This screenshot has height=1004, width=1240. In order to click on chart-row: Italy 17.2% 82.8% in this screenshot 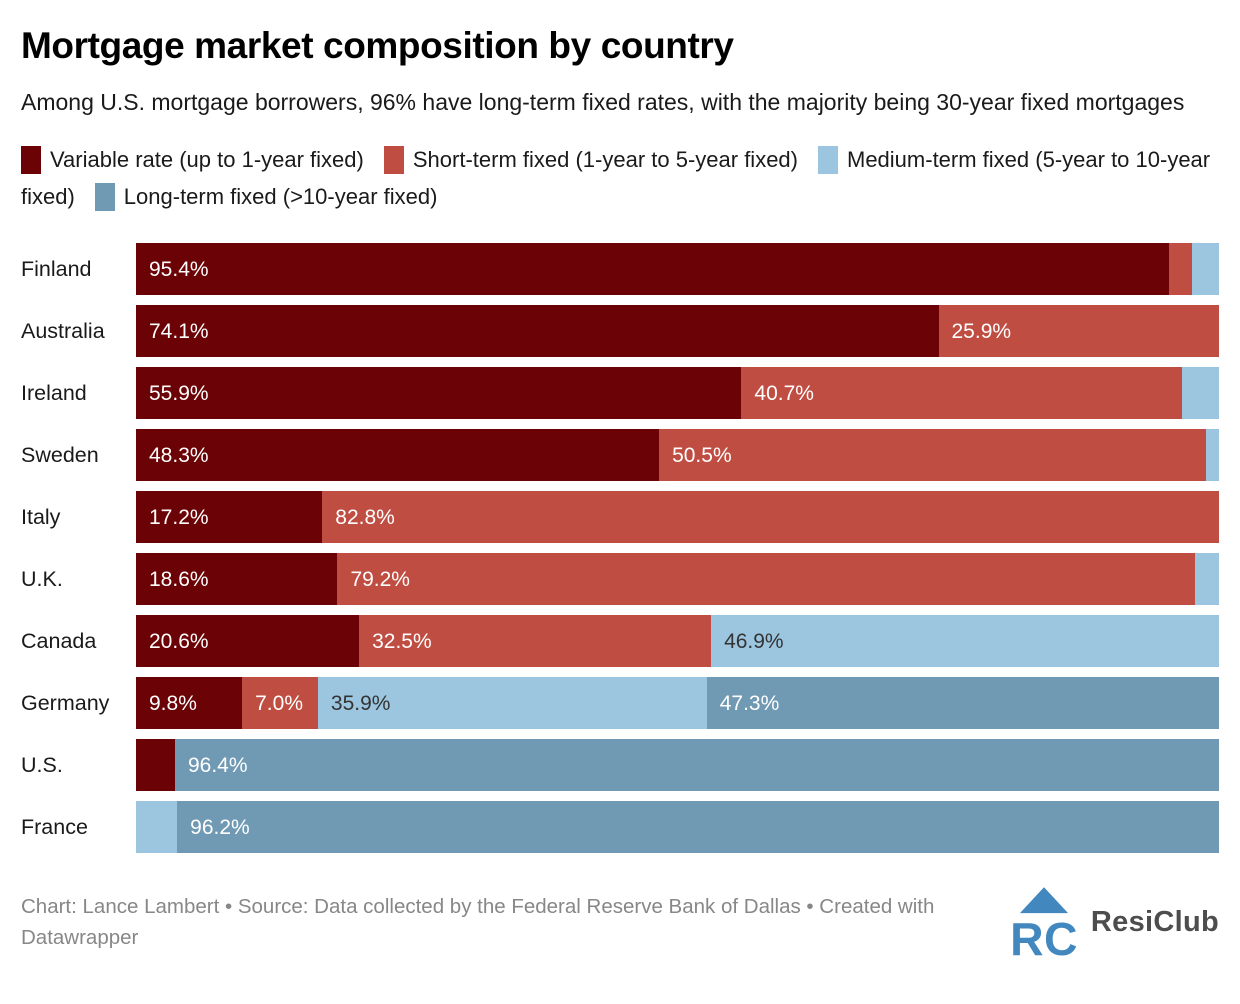, I will do `click(620, 517)`.